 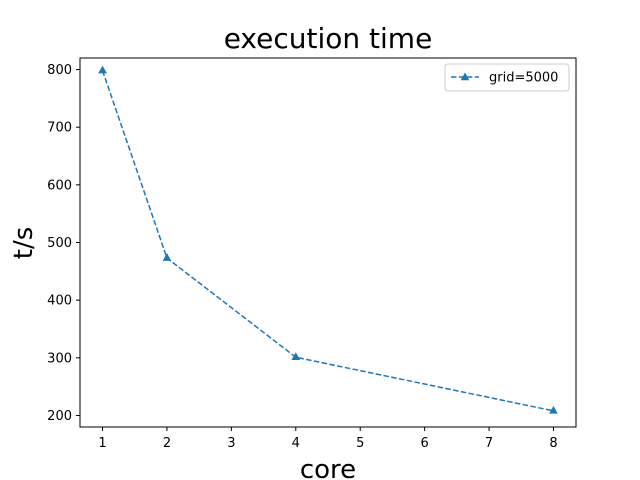 What do you see at coordinates (59, 243) in the screenshot?
I see `y-tick-label: 500` at bounding box center [59, 243].